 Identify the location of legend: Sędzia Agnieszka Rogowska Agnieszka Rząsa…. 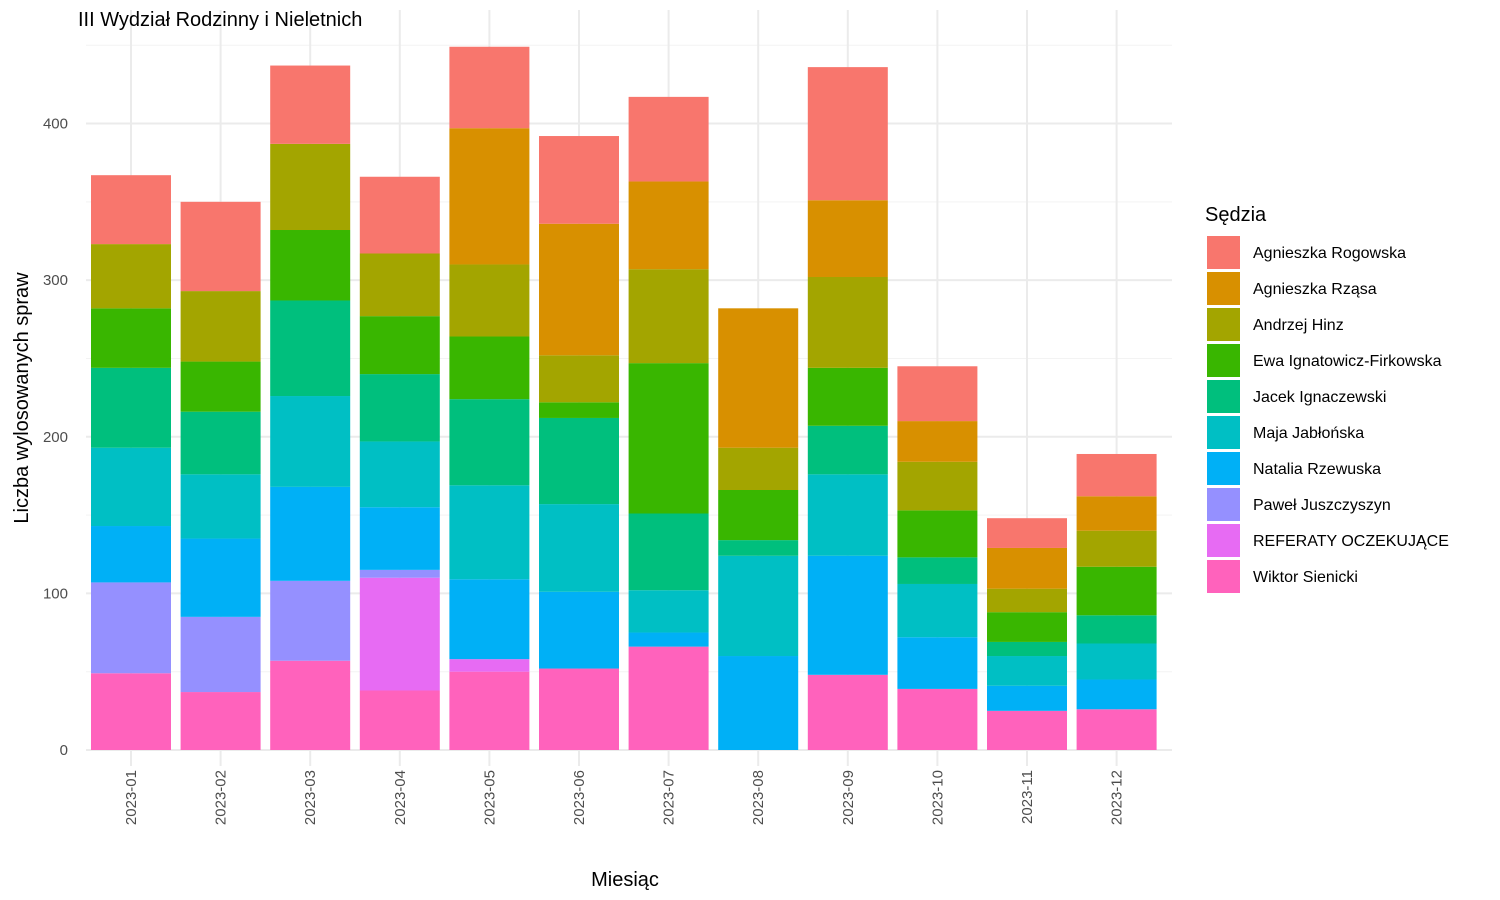
(1327, 398).